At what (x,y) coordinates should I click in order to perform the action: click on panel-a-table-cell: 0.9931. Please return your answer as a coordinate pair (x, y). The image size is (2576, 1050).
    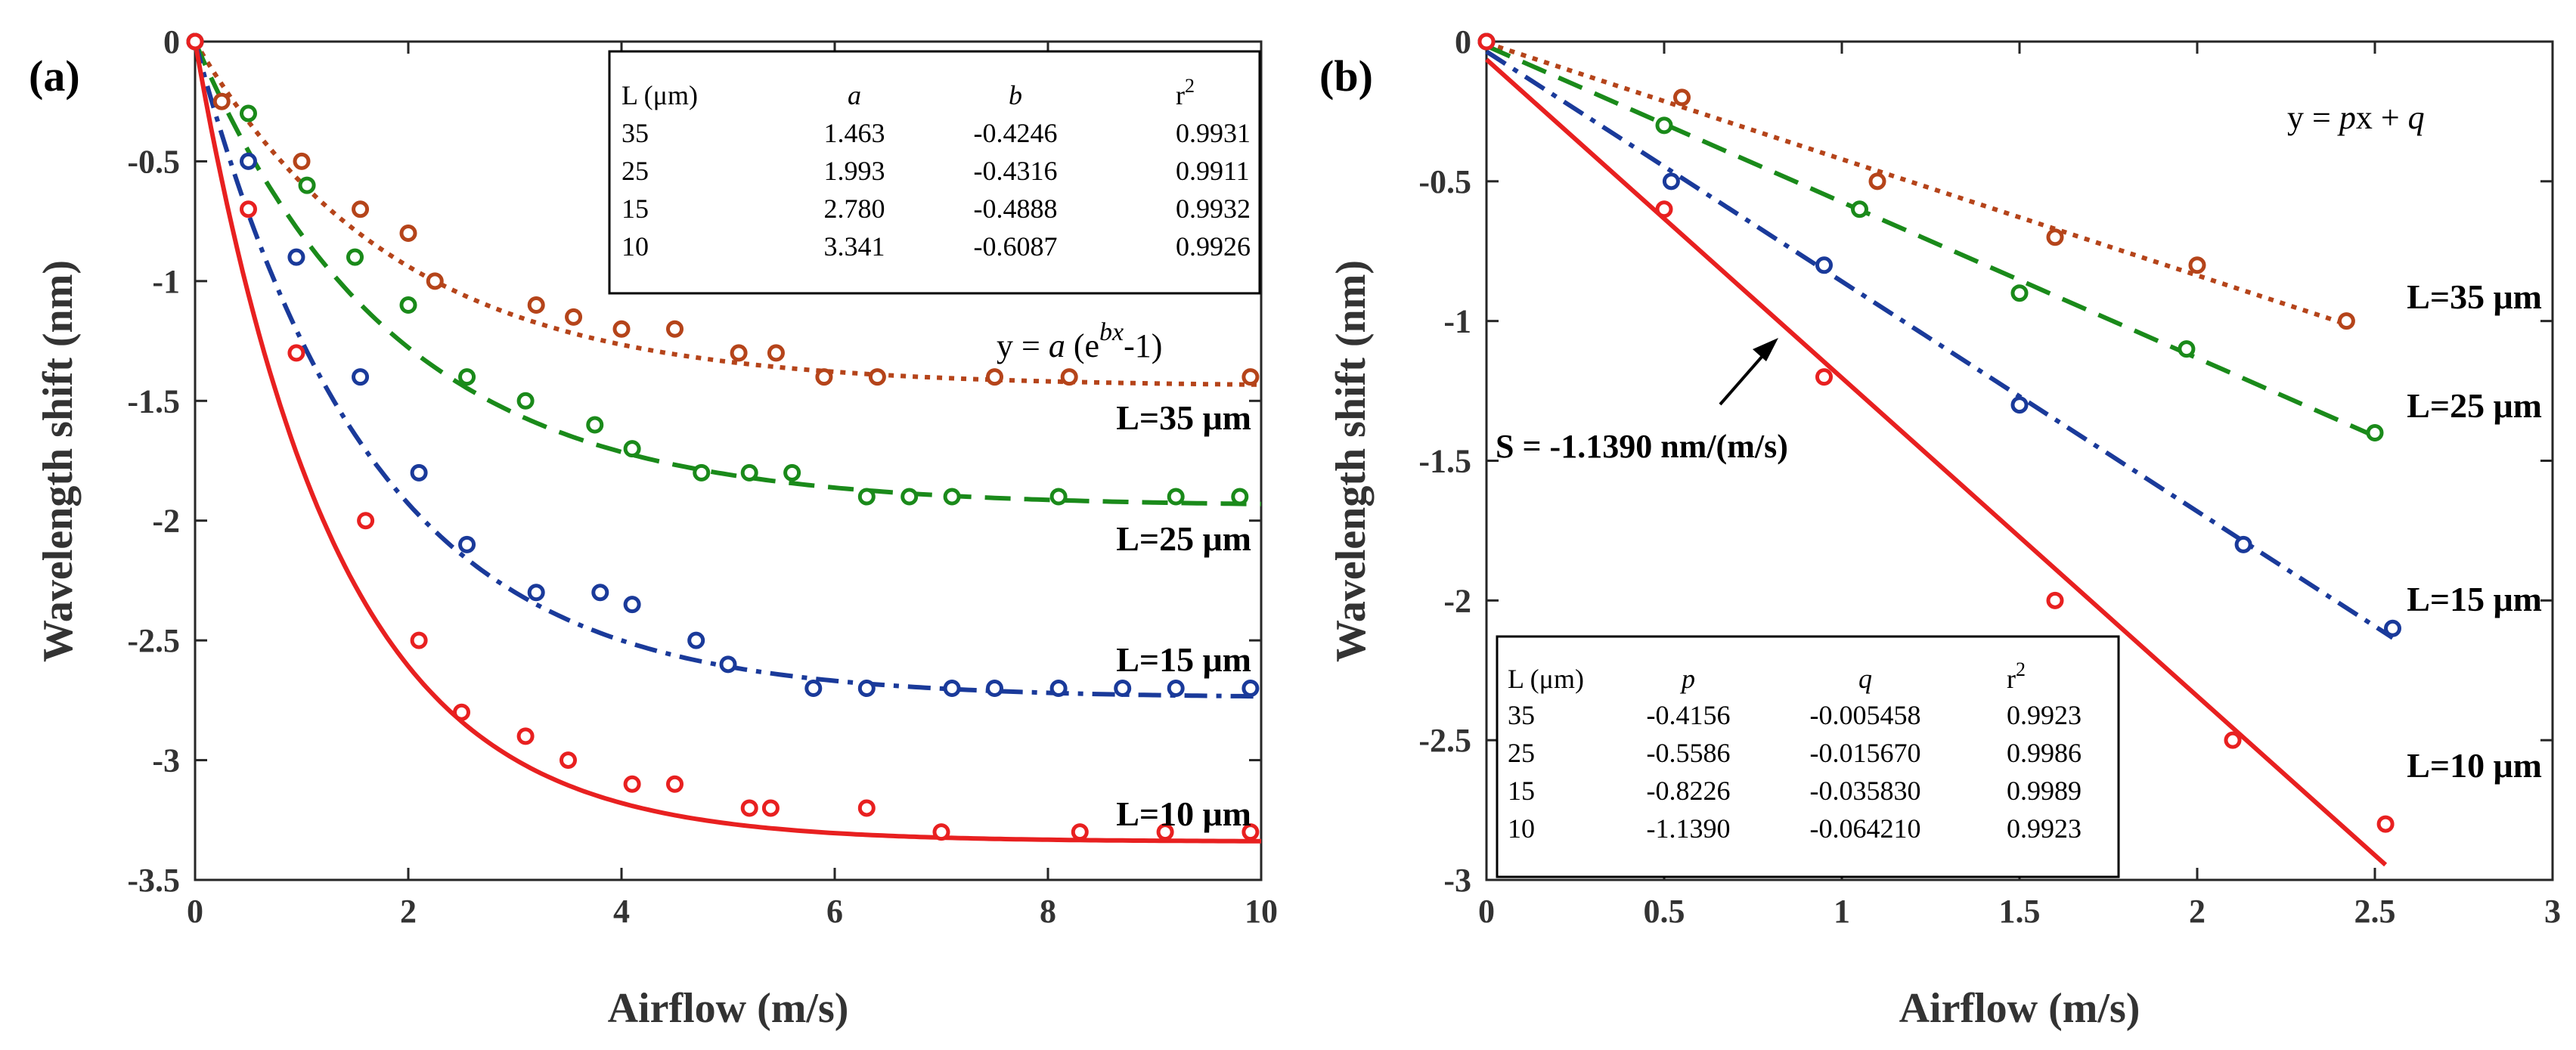
    Looking at the image, I should click on (1213, 133).